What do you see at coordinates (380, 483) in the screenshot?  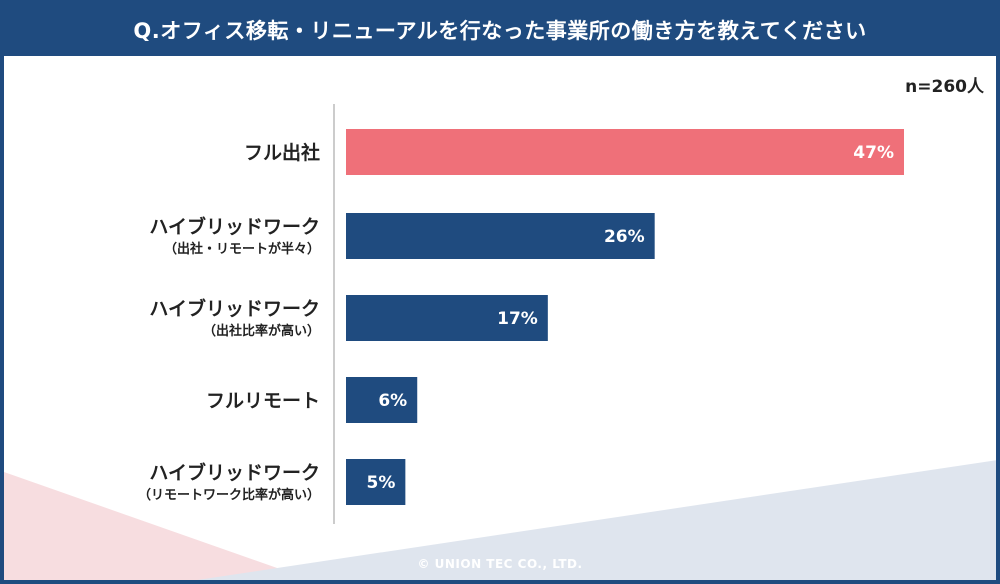 I see `bar-value-label: 5%` at bounding box center [380, 483].